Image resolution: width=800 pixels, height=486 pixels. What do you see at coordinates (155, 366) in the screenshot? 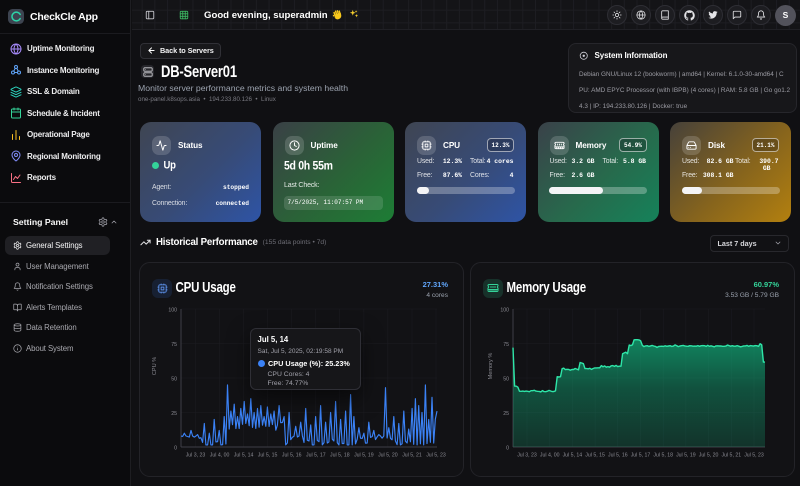
I see `svg-text: CPU %` at bounding box center [155, 366].